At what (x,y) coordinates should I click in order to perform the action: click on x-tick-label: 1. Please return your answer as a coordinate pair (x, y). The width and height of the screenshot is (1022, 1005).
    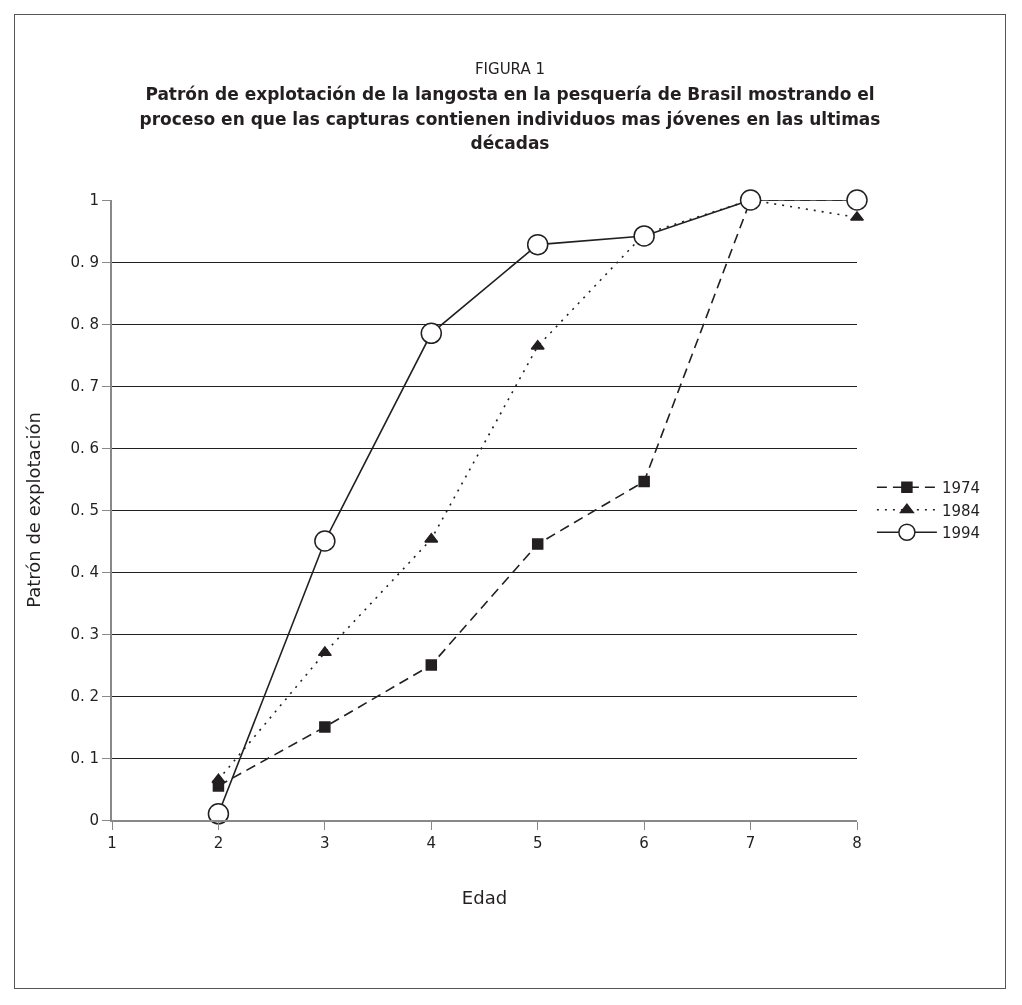
    Looking at the image, I should click on (112, 843).